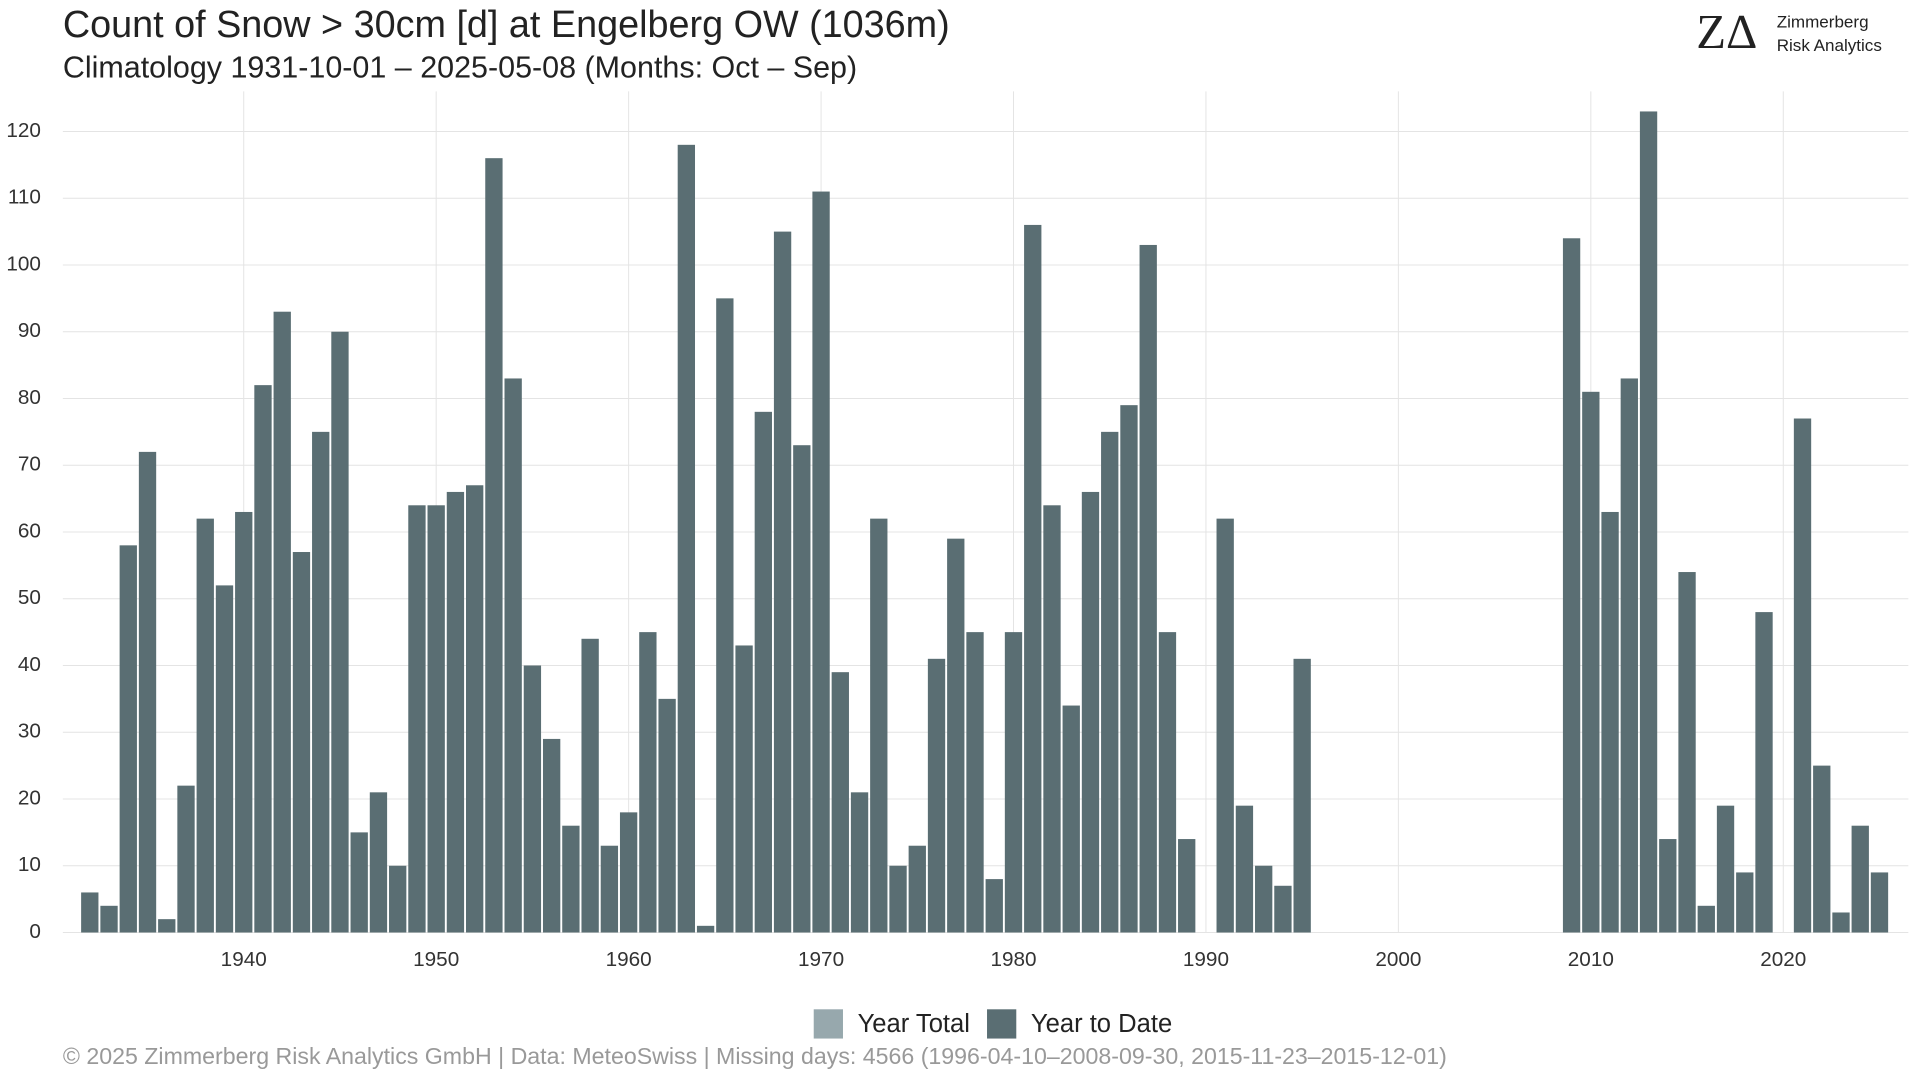 This screenshot has width=1920, height=1080. I want to click on y-tick-label: 10, so click(29, 864).